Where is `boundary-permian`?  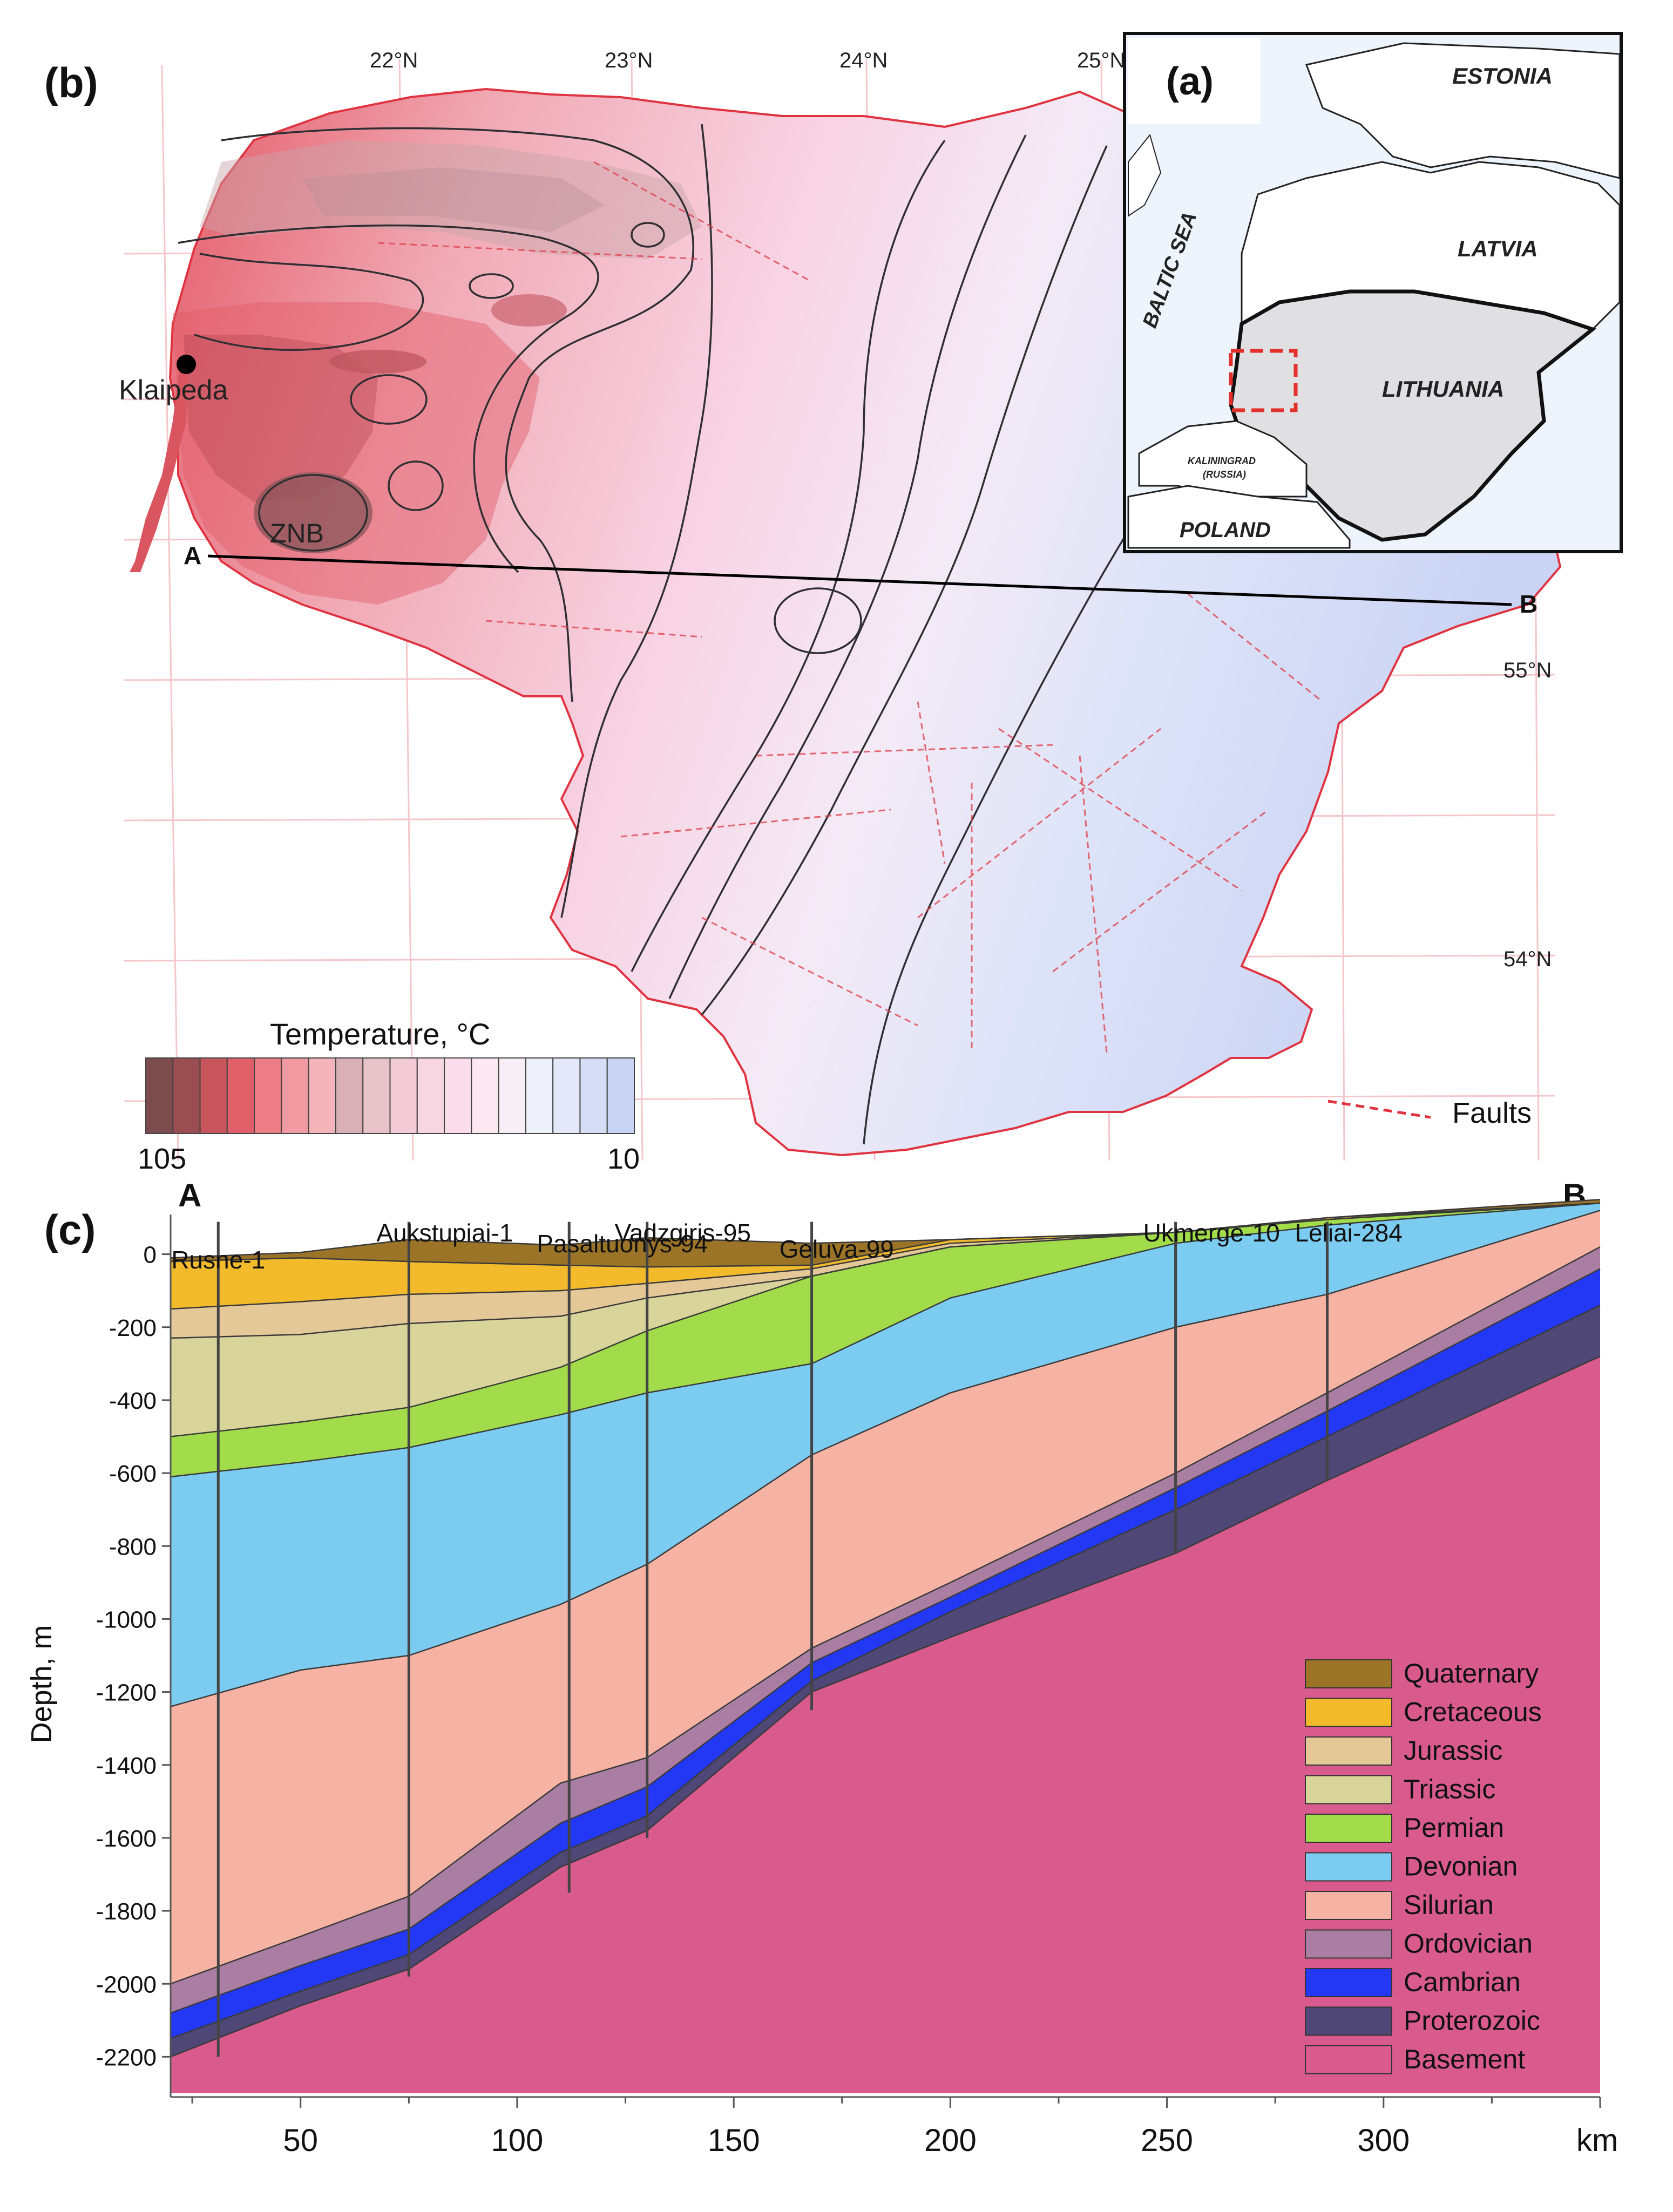
boundary-permian is located at coordinates (885, 1319).